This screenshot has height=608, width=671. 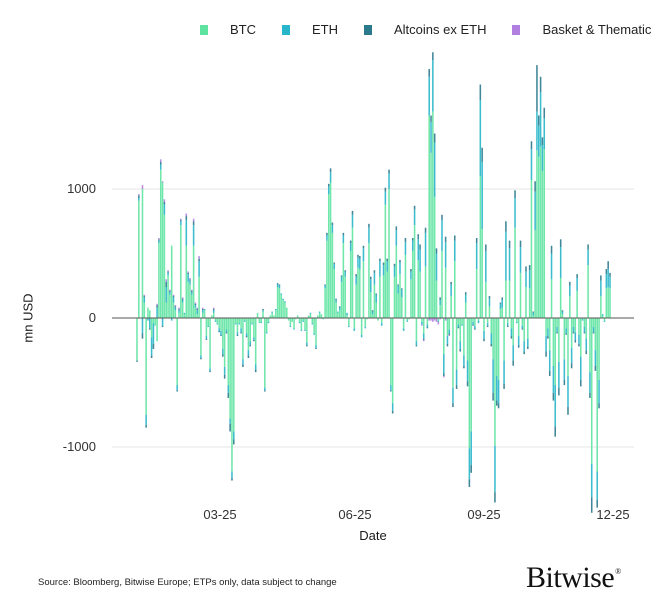 I want to click on x-tick-09-25: 09-25, so click(x=484, y=514).